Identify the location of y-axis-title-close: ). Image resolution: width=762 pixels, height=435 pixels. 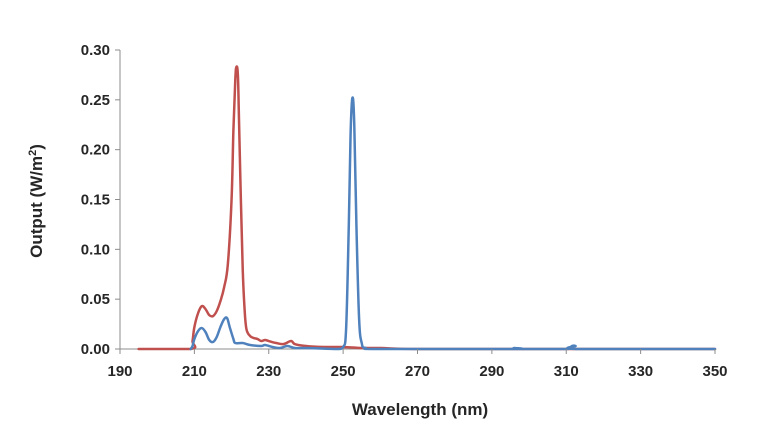
(36, 147).